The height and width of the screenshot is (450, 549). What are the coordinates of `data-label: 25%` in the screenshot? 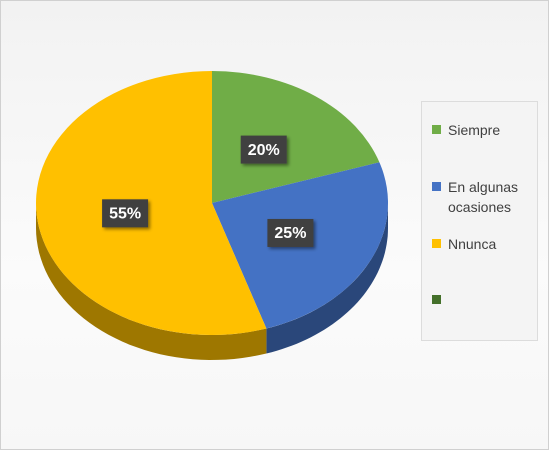 It's located at (290, 233).